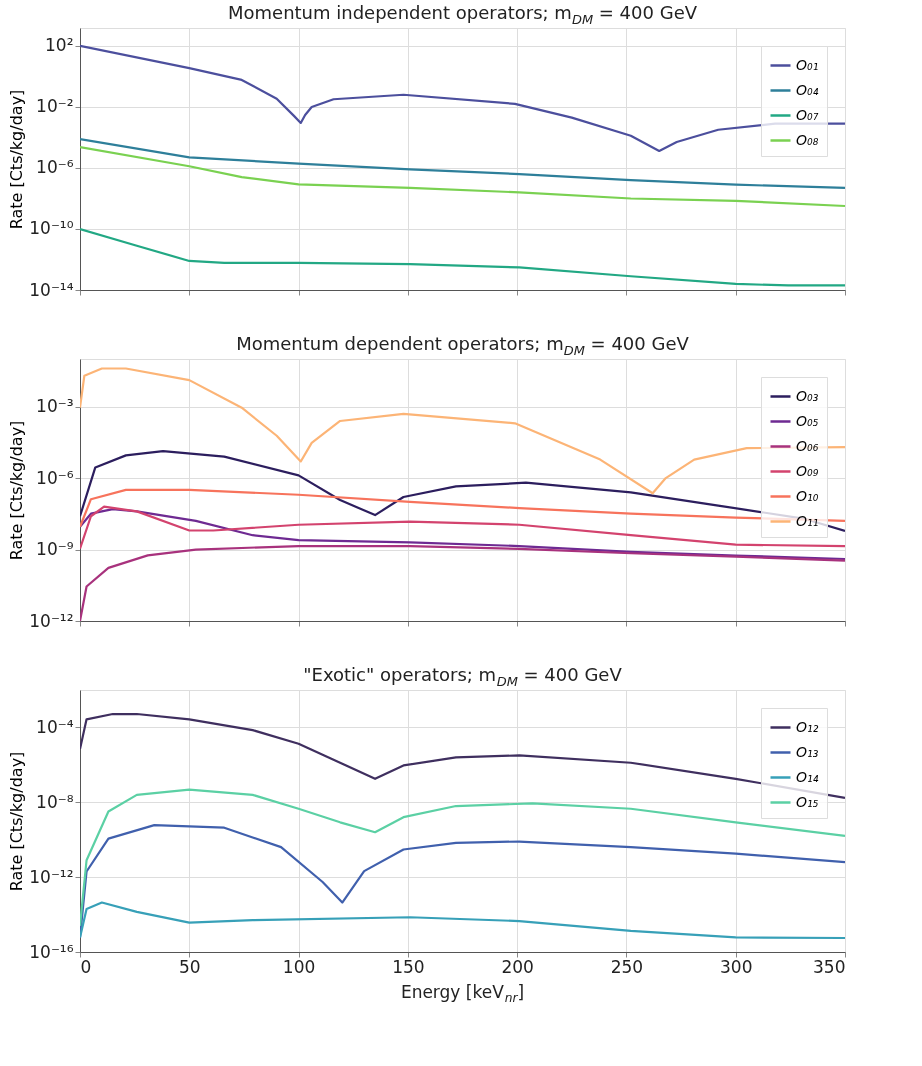  I want to click on legend-label: O₀₉, so click(807, 470).